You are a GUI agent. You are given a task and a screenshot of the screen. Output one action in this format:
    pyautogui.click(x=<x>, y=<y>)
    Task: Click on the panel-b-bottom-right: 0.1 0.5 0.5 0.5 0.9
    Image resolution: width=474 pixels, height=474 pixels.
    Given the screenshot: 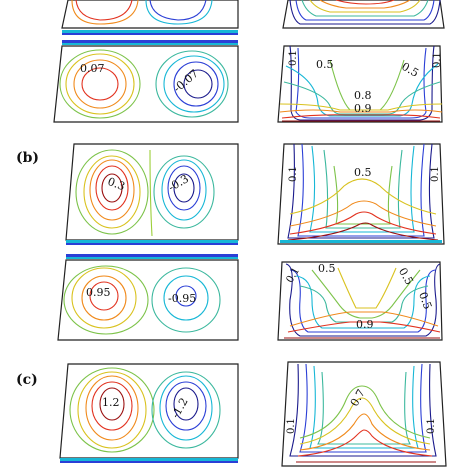 What is the action you would take?
    pyautogui.click(x=360, y=301)
    